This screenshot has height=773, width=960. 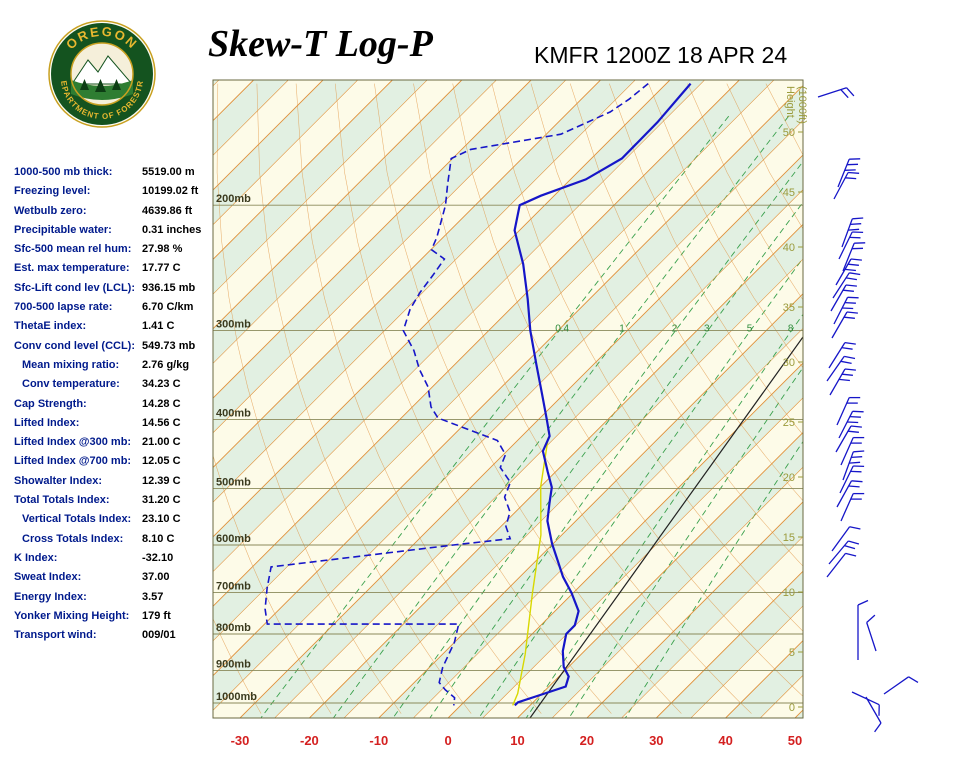 I want to click on index-value: -32.10, so click(x=157, y=558).